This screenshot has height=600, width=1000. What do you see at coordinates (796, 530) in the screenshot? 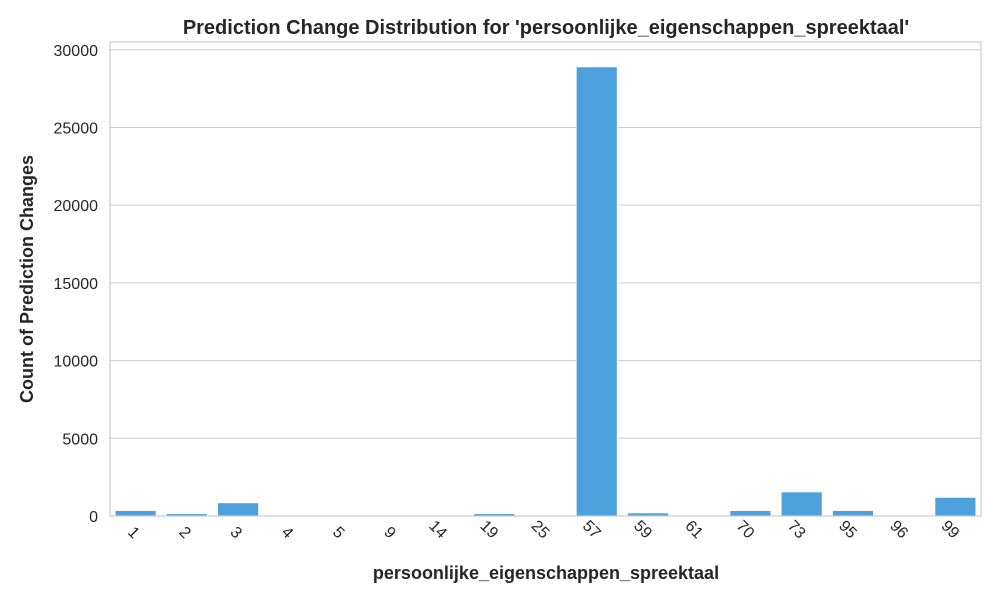
I see `x-tick-label: 73` at bounding box center [796, 530].